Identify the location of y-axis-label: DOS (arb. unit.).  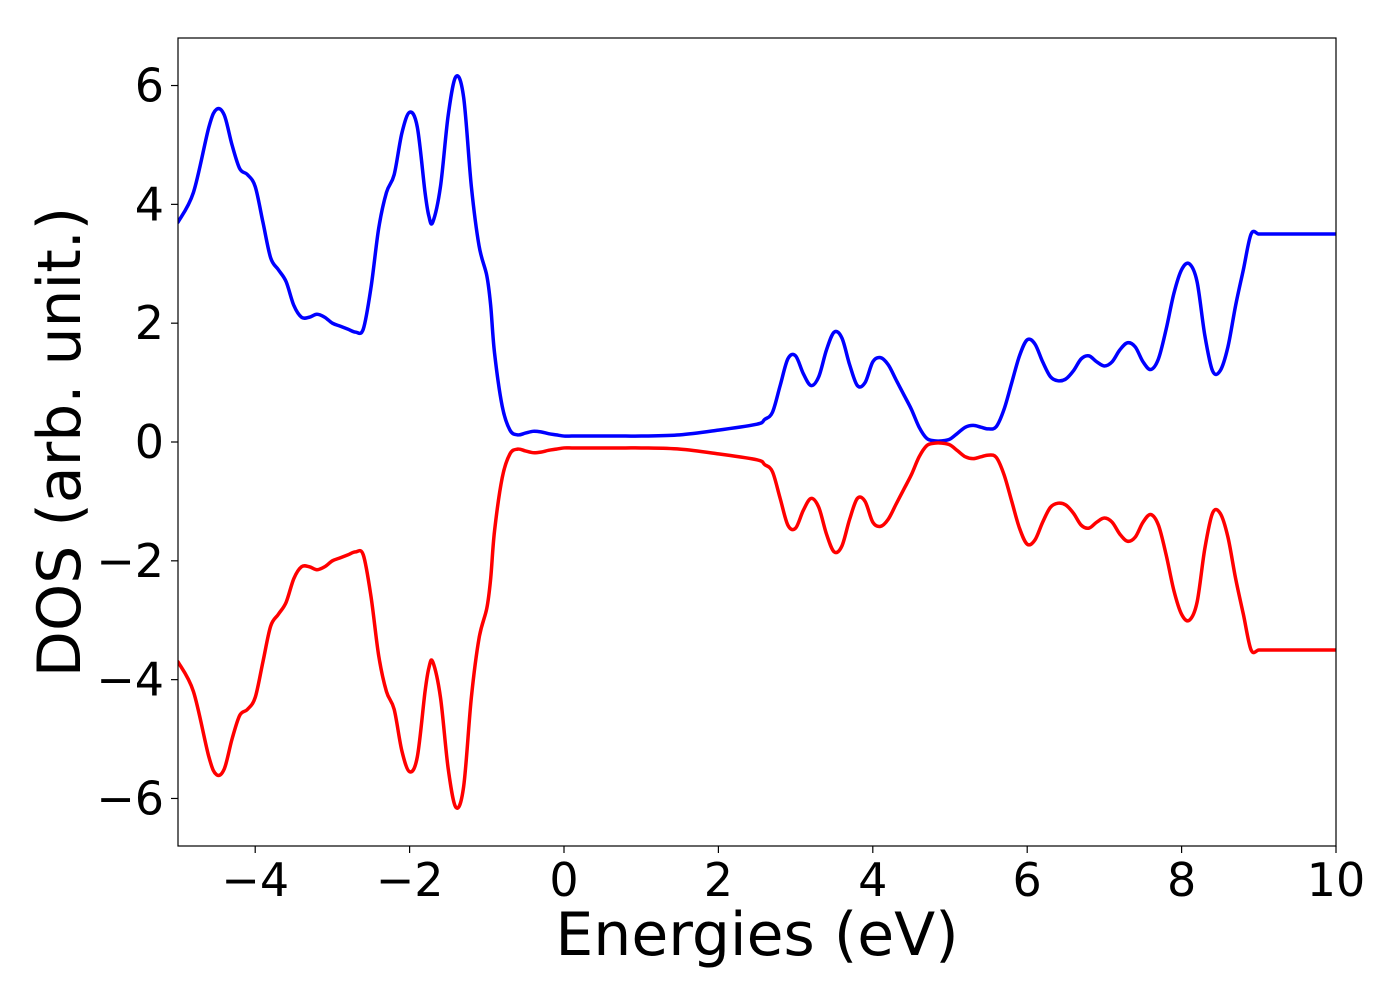
(60, 442).